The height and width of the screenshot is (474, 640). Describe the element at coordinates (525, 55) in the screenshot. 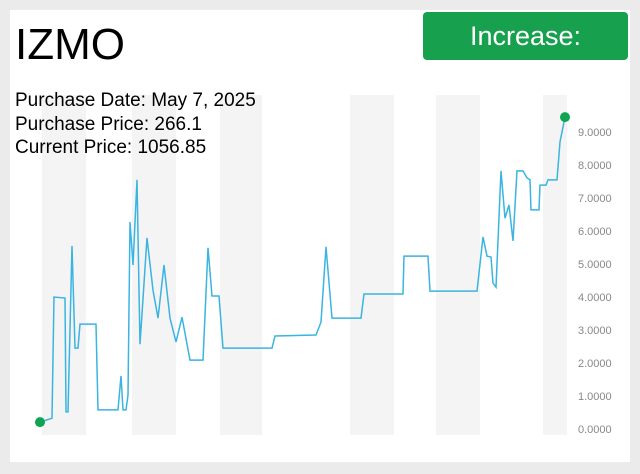

I see `increase-badge: Increase: 297.2%` at that location.